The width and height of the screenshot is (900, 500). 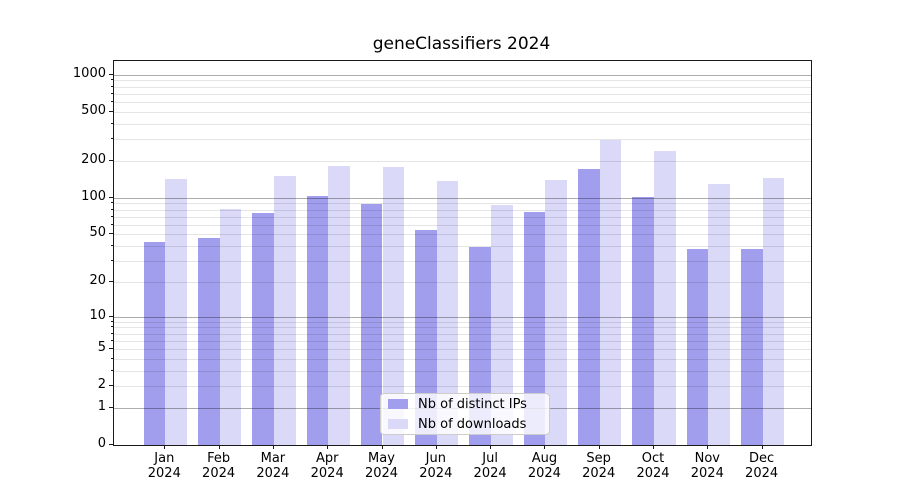 I want to click on x-tick-label: Aug 2024, so click(x=544, y=466).